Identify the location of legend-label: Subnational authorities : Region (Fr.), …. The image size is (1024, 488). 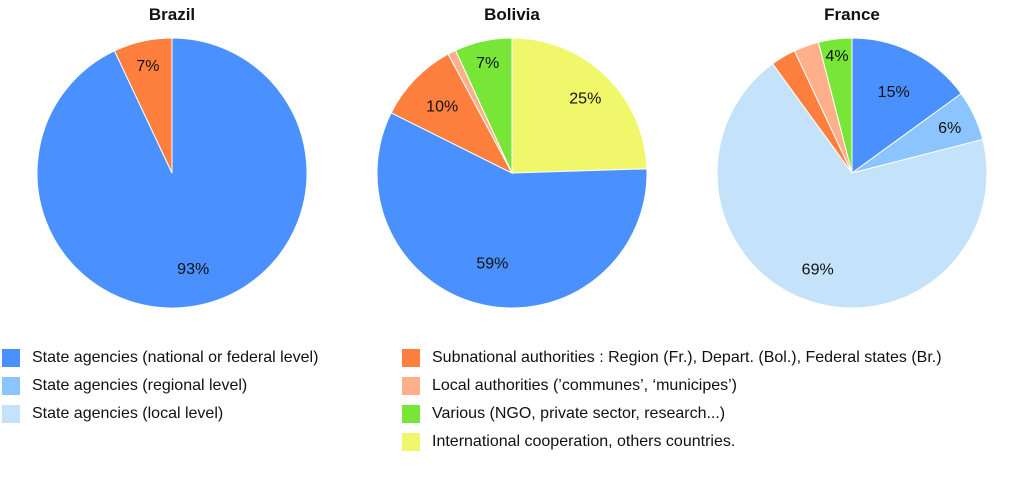
(687, 357).